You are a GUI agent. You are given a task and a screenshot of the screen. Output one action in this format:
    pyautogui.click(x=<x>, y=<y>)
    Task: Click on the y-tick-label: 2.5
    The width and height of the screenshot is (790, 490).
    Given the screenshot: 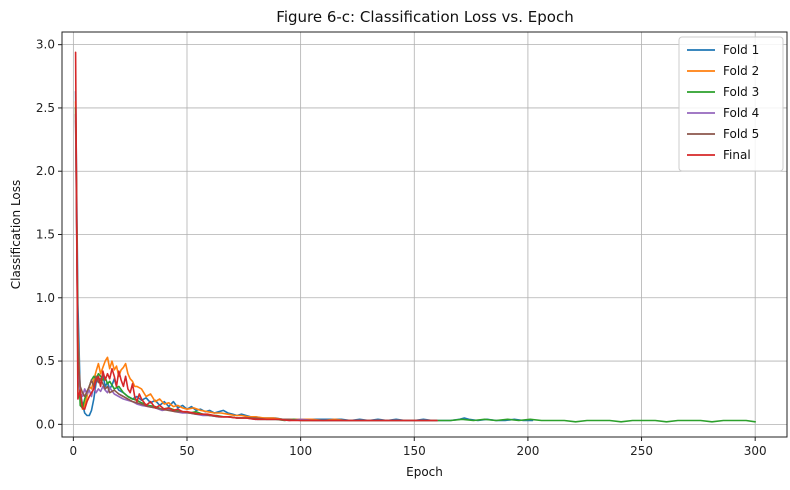 What is the action you would take?
    pyautogui.click(x=45, y=108)
    